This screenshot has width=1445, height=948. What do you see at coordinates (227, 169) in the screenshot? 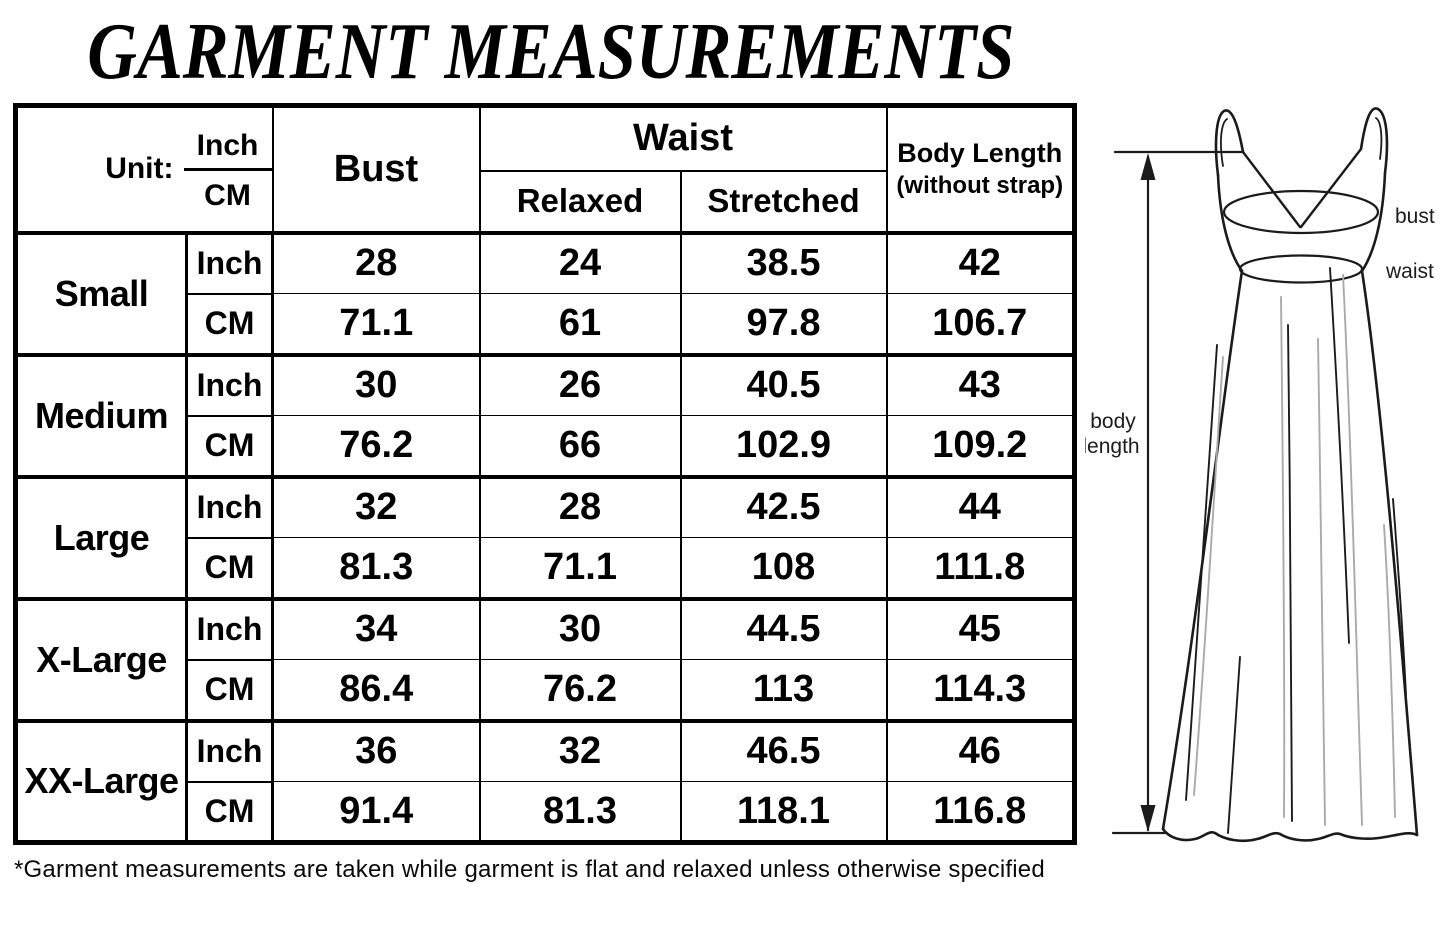
I see `unit-options: Inch CM` at bounding box center [227, 169].